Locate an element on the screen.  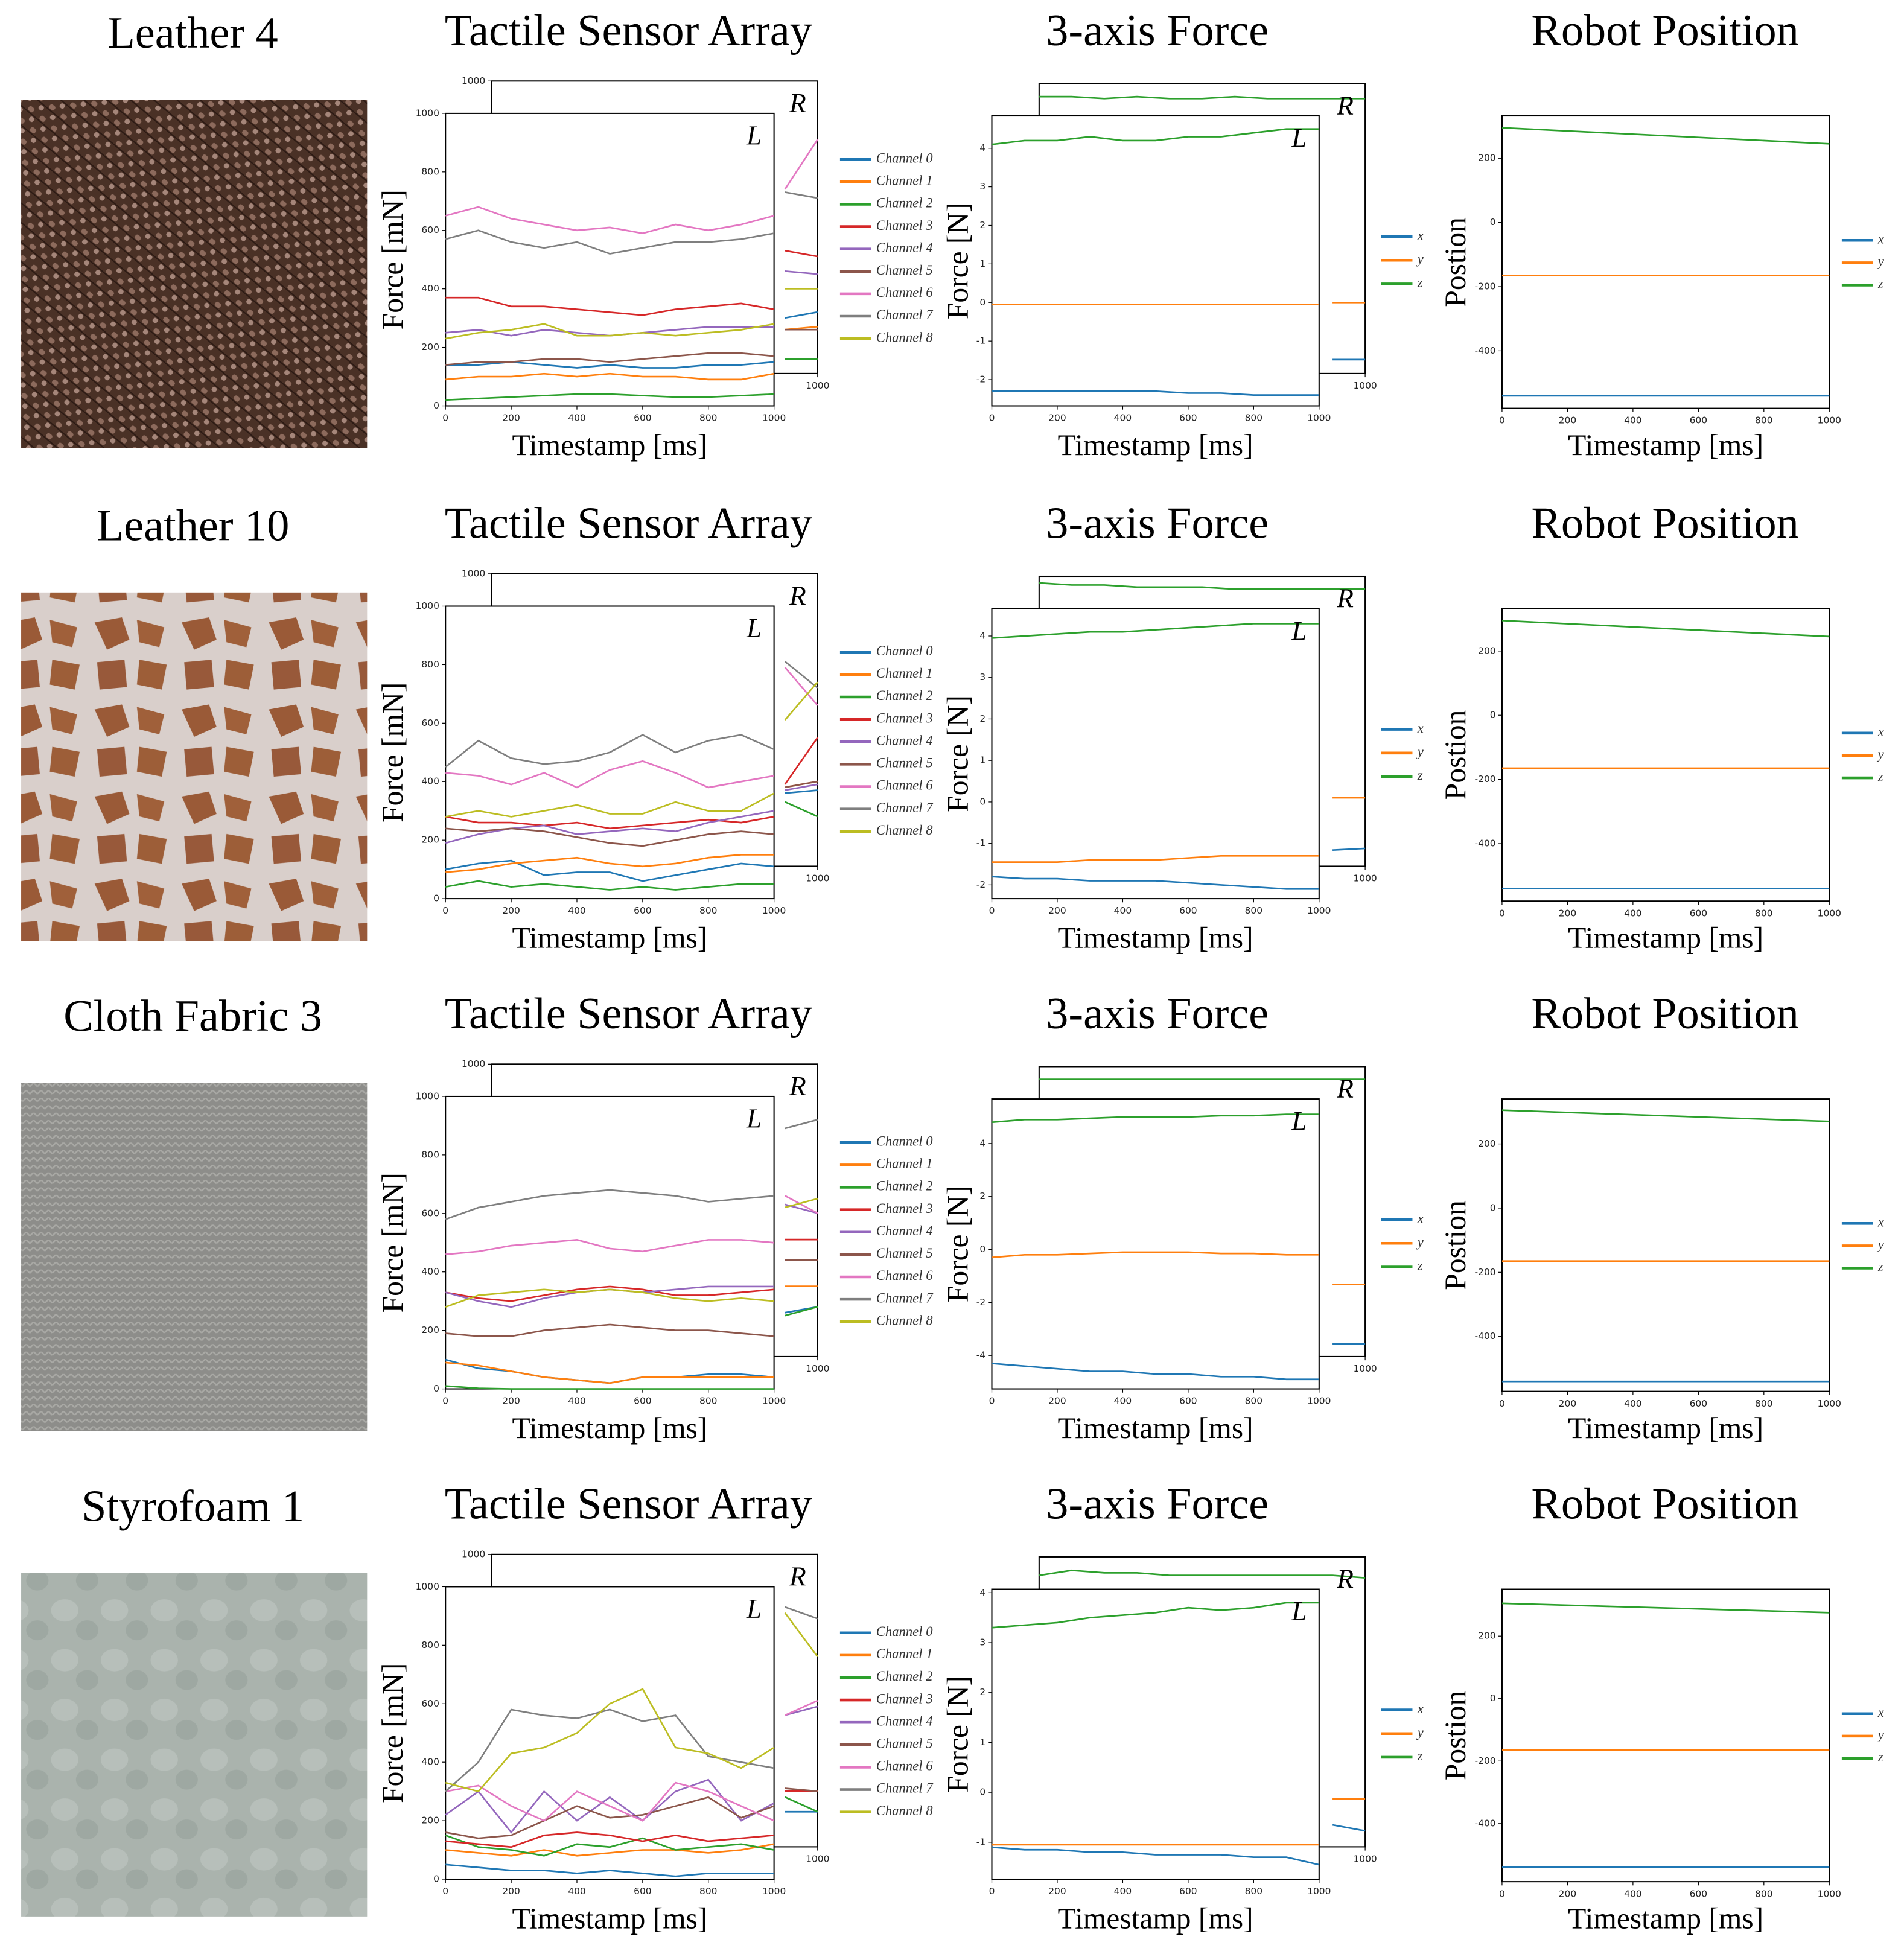
y-axis-label: Postion is located at coordinates (1455, 1736).